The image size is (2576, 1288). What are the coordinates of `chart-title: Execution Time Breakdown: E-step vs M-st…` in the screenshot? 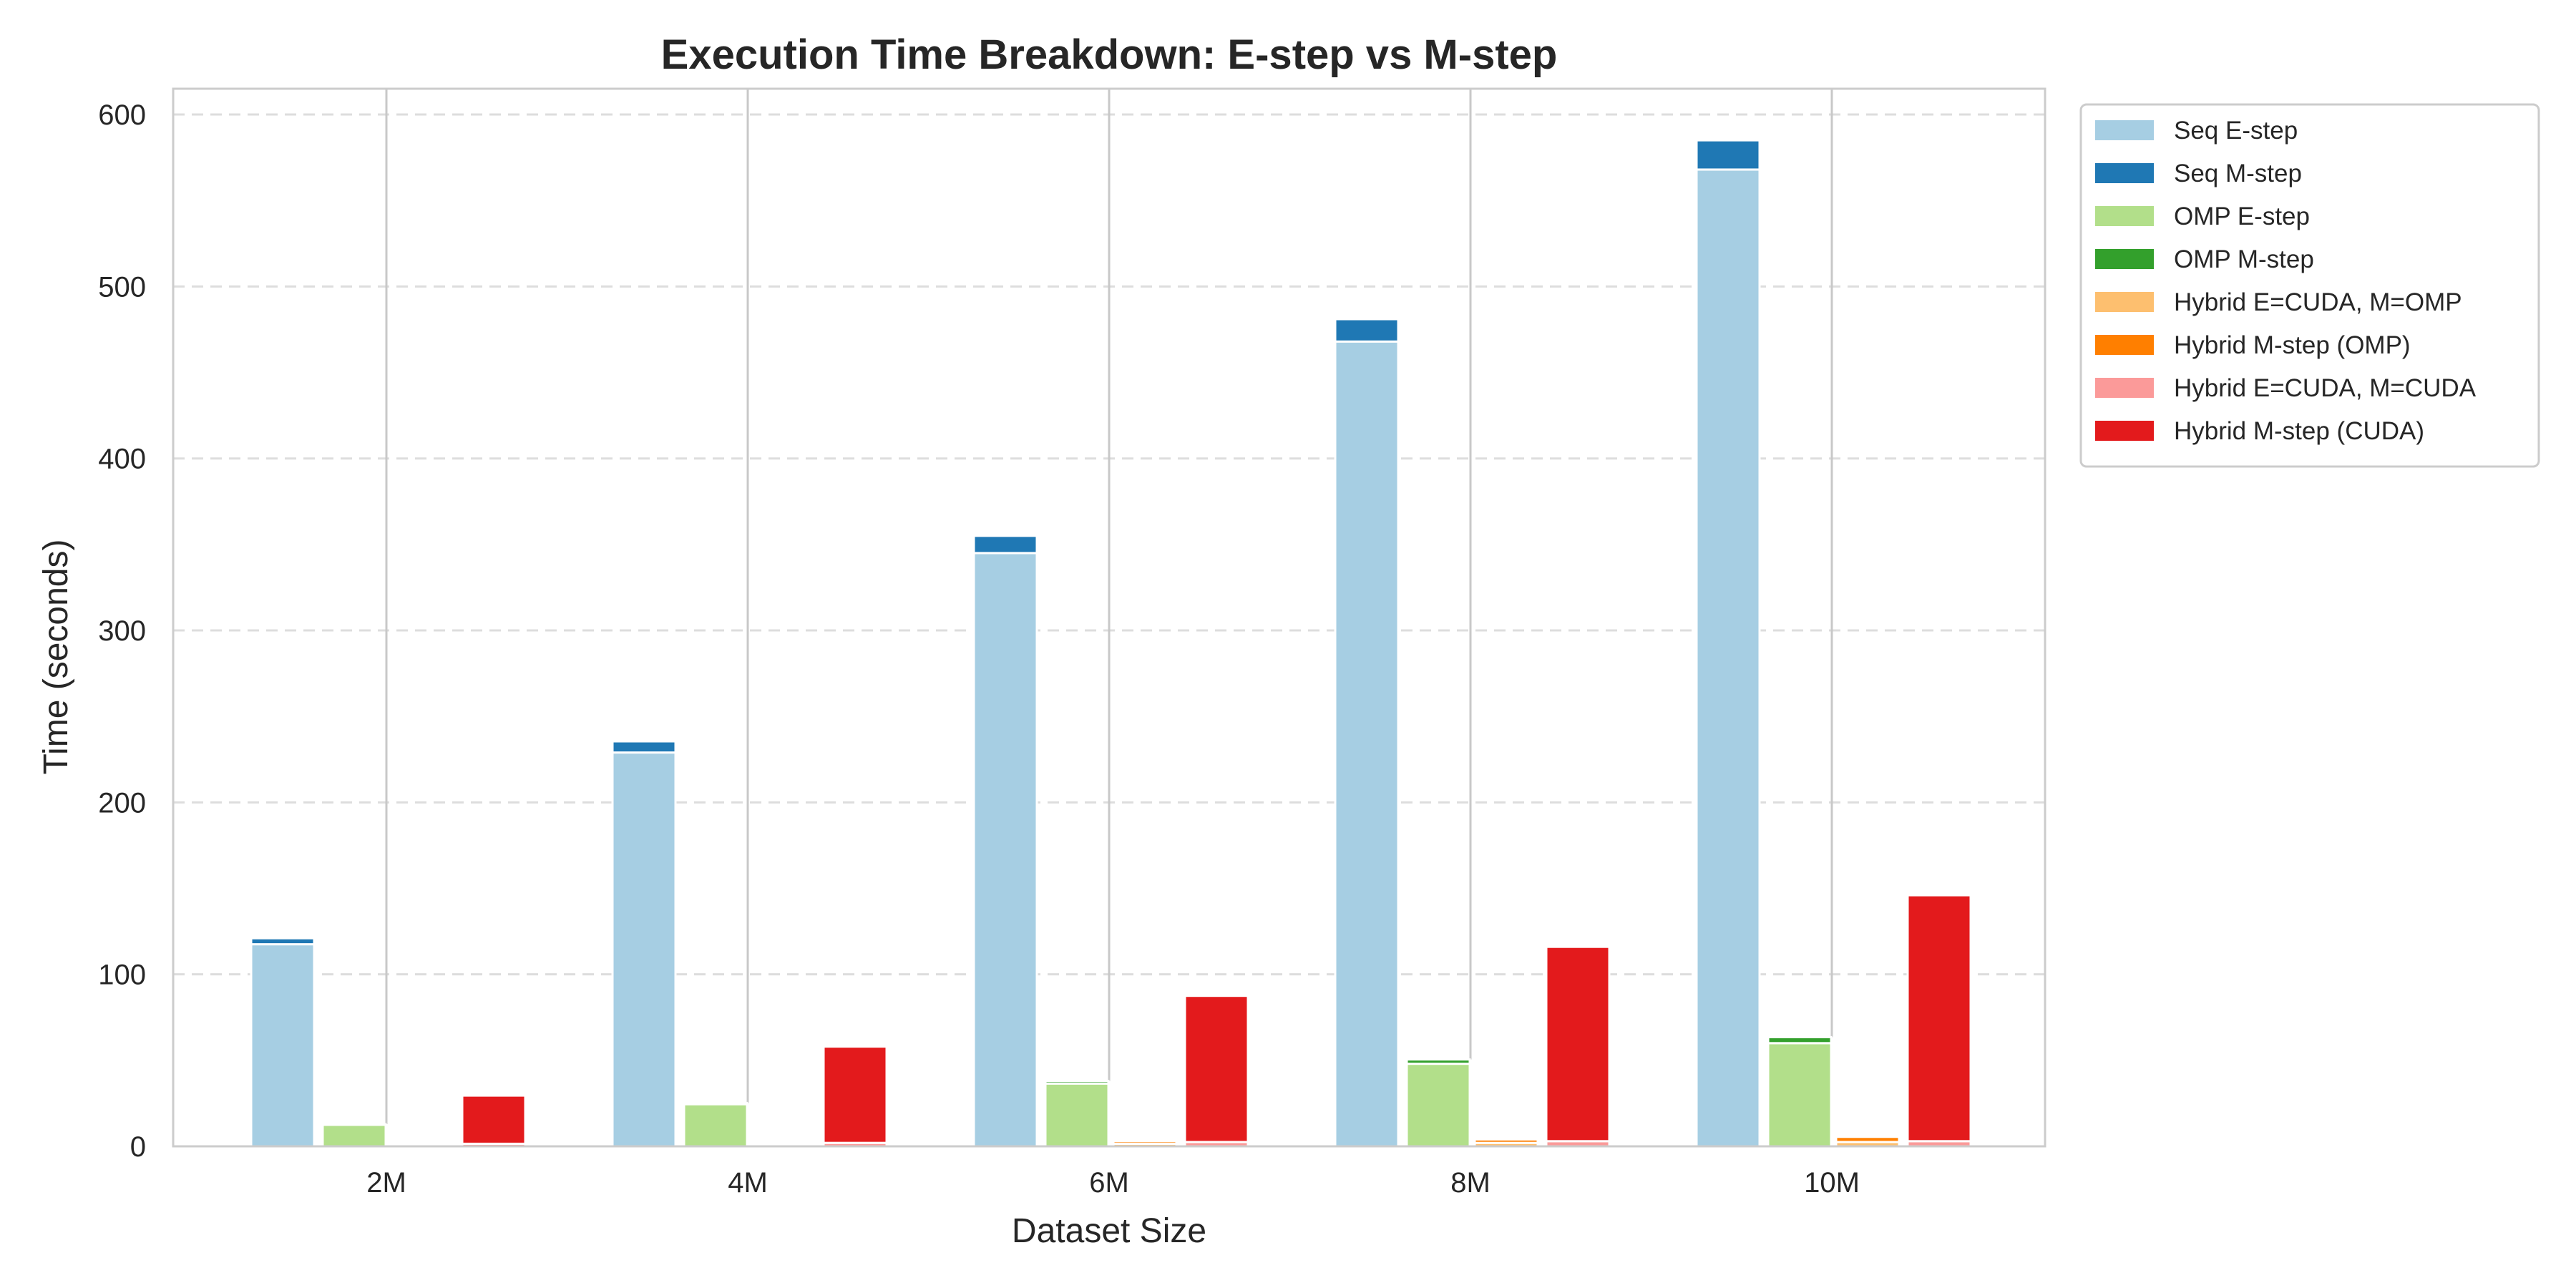 It's located at (1109, 54).